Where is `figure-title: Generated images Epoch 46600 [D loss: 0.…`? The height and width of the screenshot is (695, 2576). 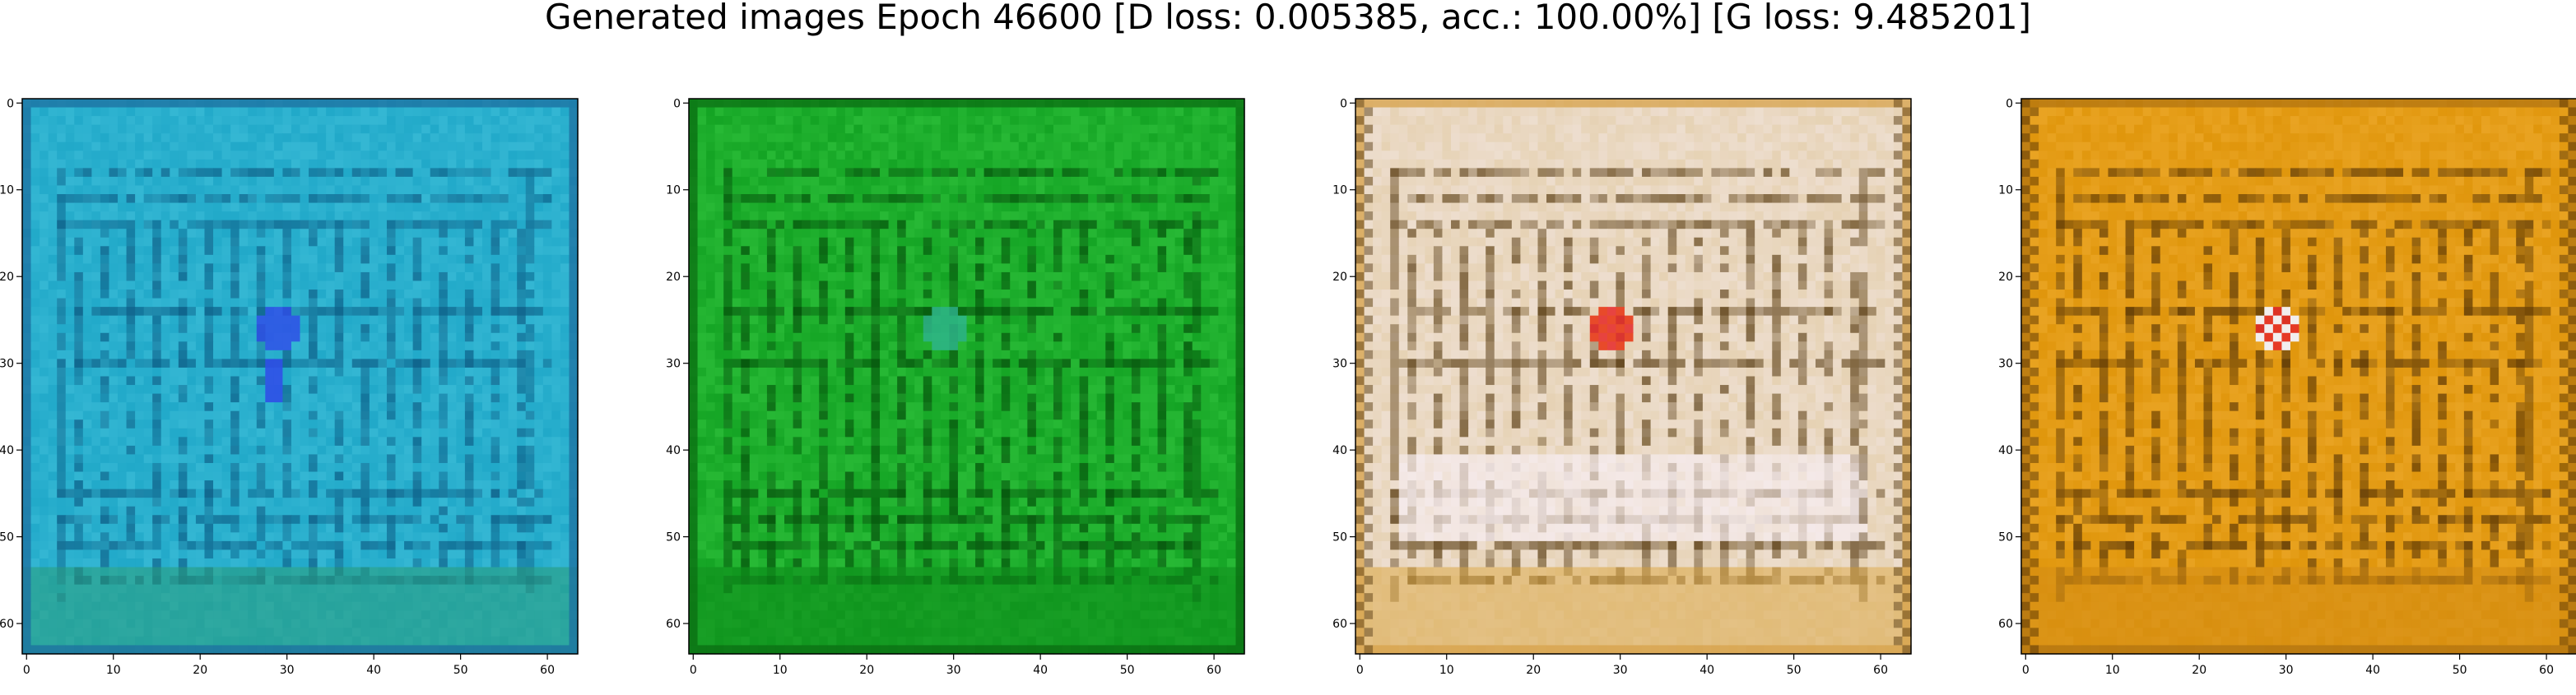
figure-title: Generated images Epoch 46600 [D loss: 0.… is located at coordinates (1288, 18).